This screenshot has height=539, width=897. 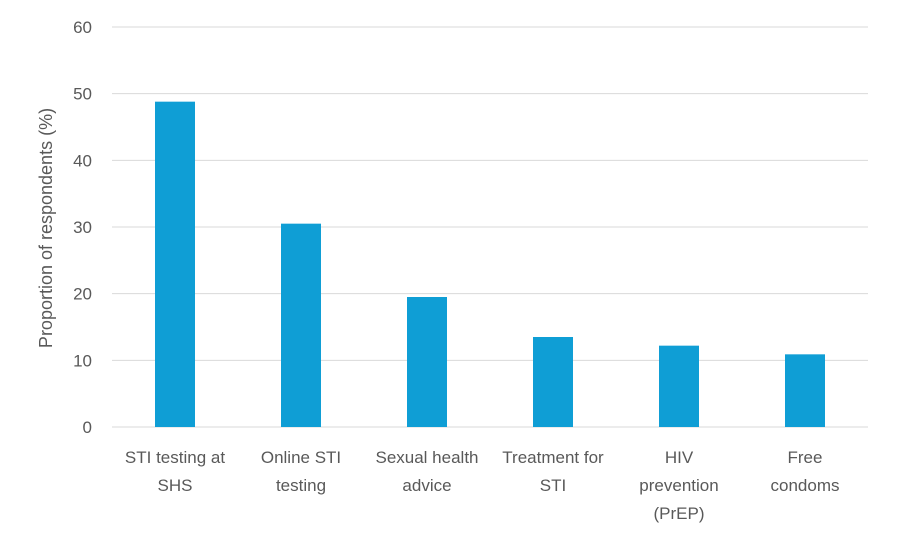 What do you see at coordinates (805, 457) in the screenshot?
I see `category-label-line: Free` at bounding box center [805, 457].